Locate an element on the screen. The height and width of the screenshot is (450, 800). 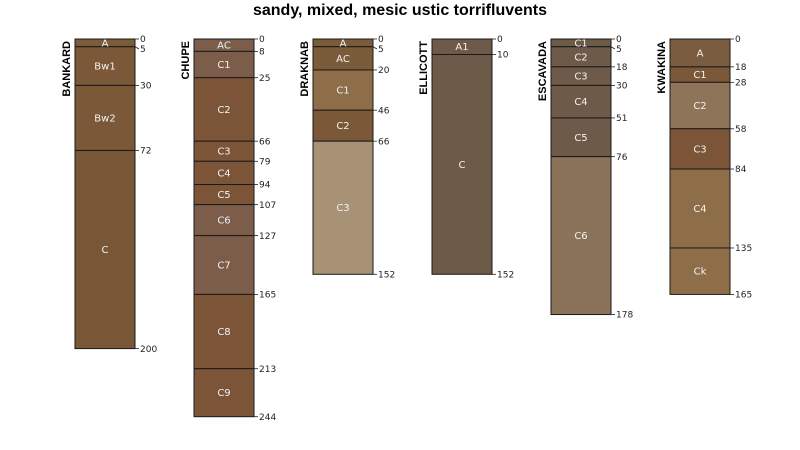
horizon-c7 is located at coordinates (224, 265).